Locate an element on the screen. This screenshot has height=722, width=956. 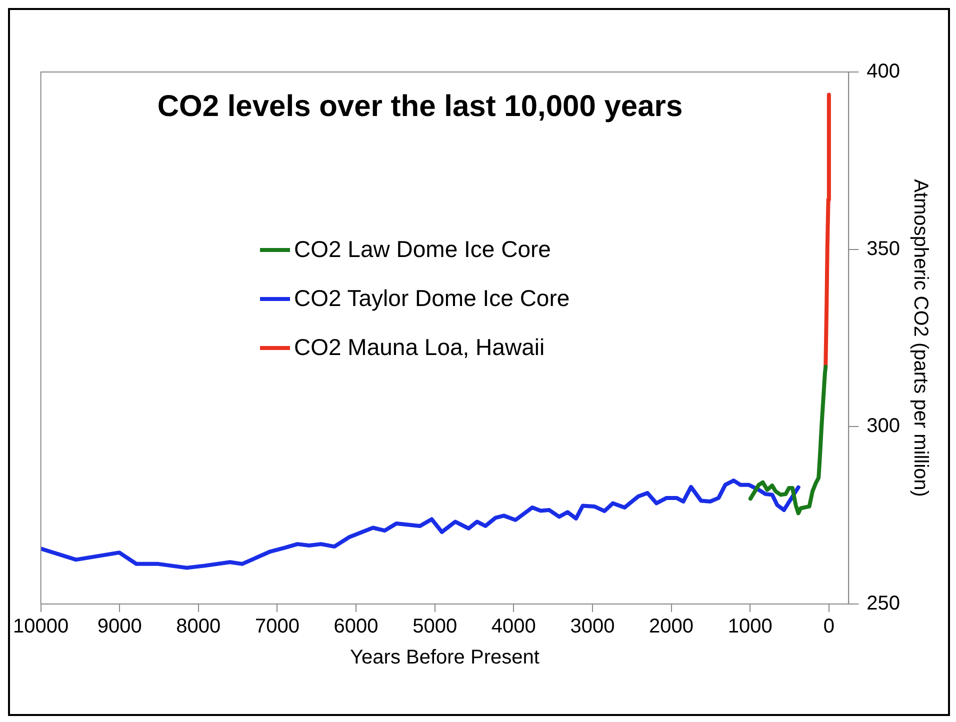
x-tick-label: 1000 is located at coordinates (750, 627).